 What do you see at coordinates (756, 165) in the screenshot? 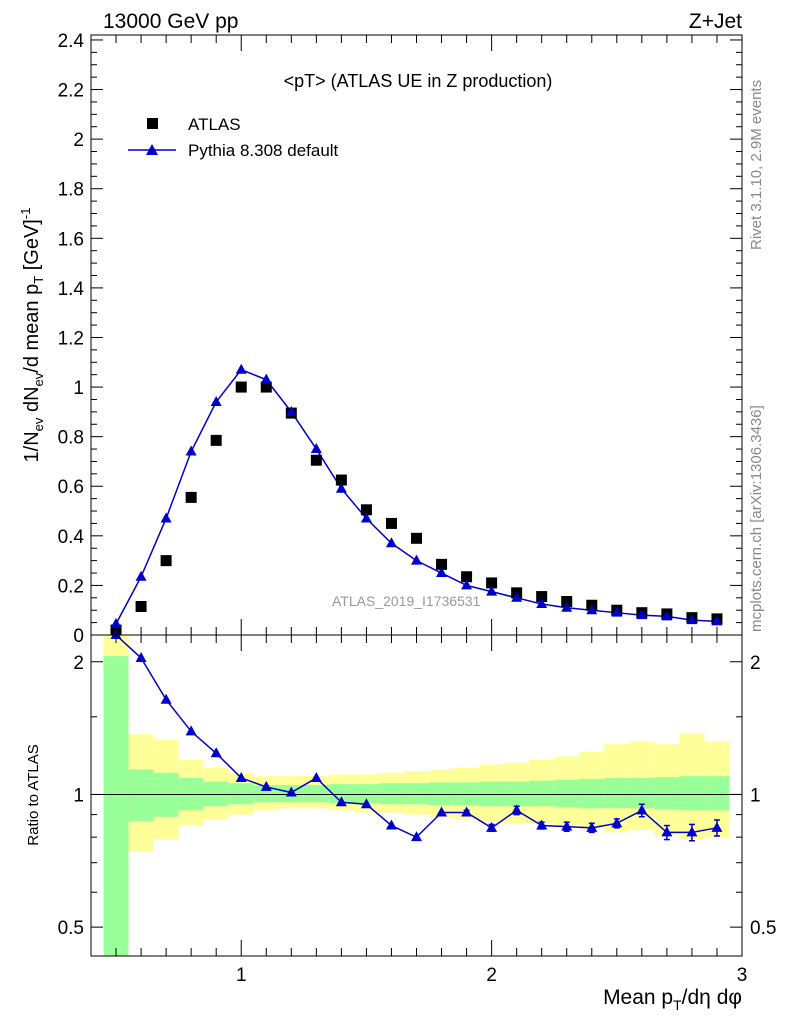
I see `rivet-side-label: Rivet 3.1.10, 2.9M events` at bounding box center [756, 165].